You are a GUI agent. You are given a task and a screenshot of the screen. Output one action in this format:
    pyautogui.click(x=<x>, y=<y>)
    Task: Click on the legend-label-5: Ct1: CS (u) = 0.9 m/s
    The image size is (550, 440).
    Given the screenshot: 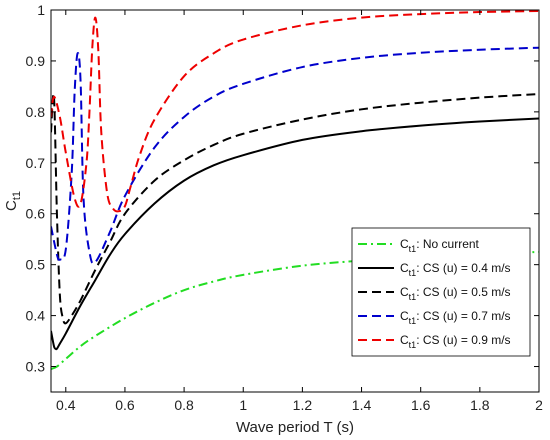 What is the action you would take?
    pyautogui.click(x=455, y=341)
    